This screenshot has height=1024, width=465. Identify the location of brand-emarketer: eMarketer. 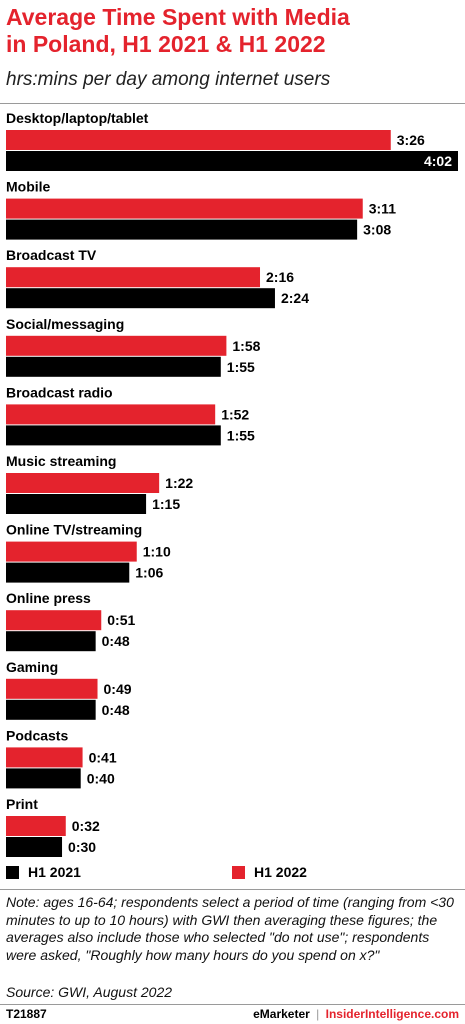
(281, 1014).